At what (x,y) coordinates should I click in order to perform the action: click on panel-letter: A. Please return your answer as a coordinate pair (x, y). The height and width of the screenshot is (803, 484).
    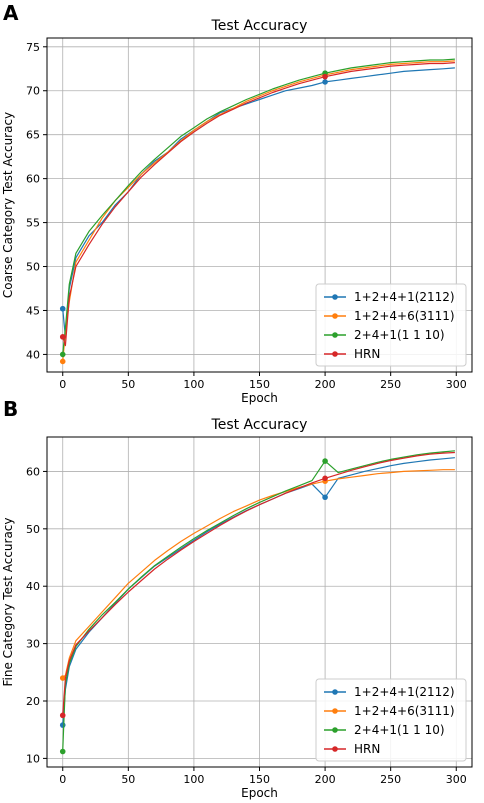
    Looking at the image, I should click on (11, 13).